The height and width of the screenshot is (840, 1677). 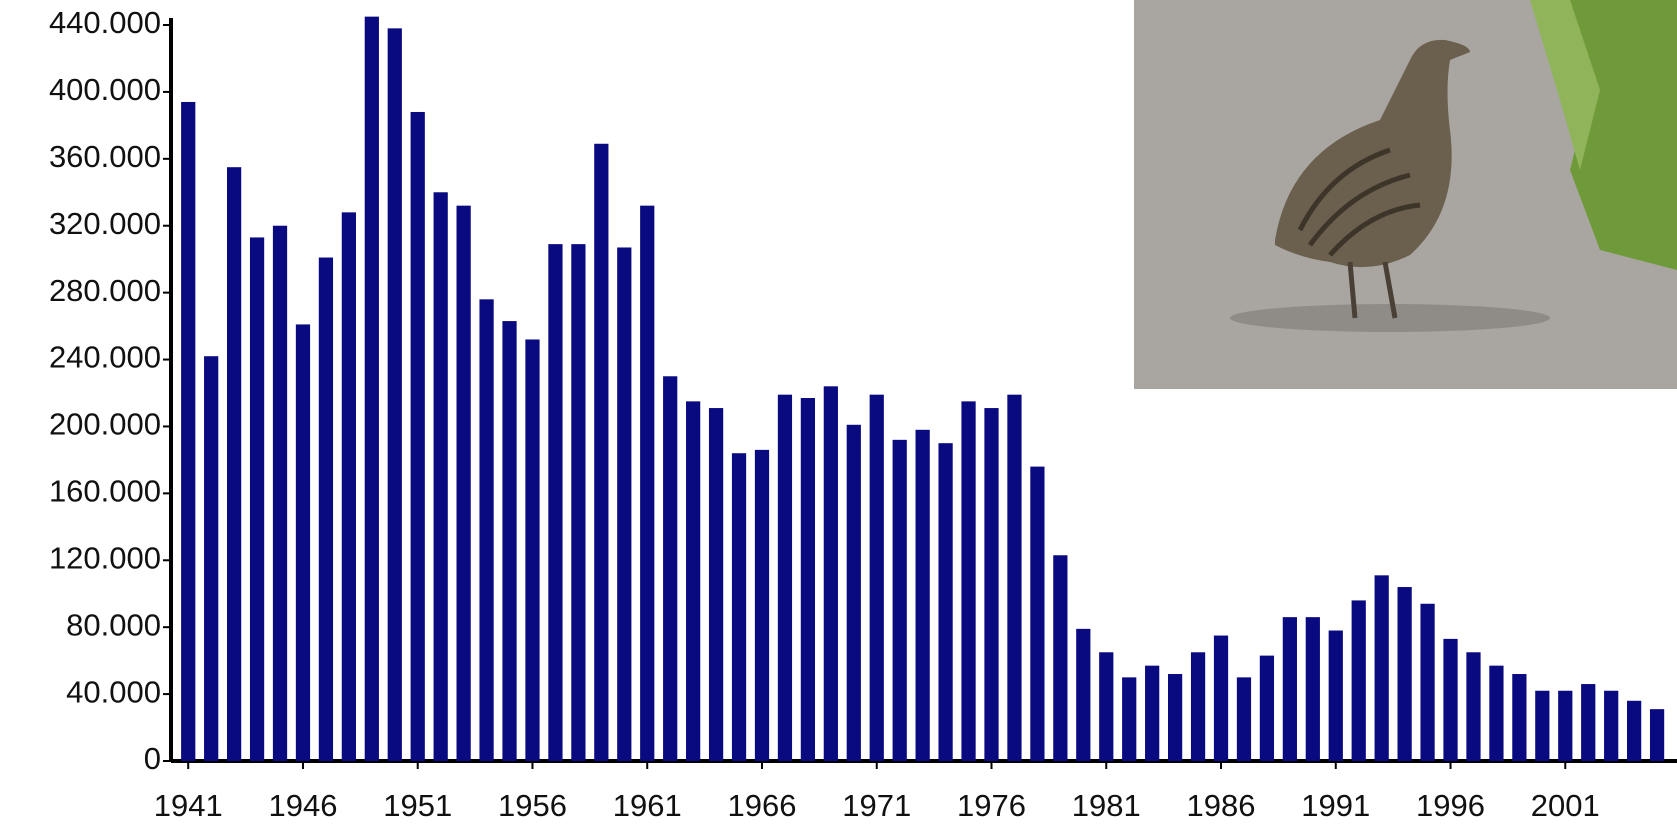 What do you see at coordinates (1450, 805) in the screenshot?
I see `x-tick-label: 1996` at bounding box center [1450, 805].